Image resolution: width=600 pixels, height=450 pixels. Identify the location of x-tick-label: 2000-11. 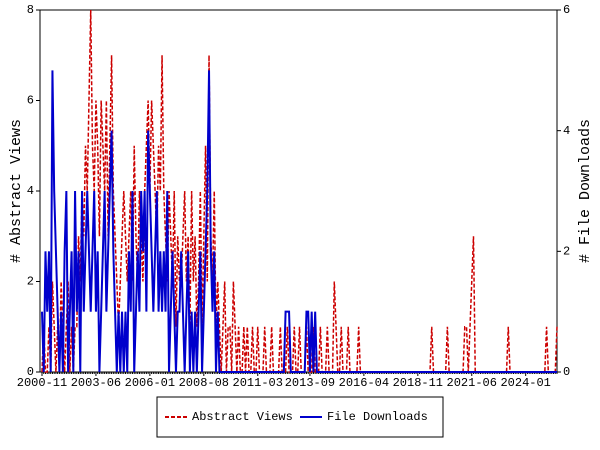
(42, 383).